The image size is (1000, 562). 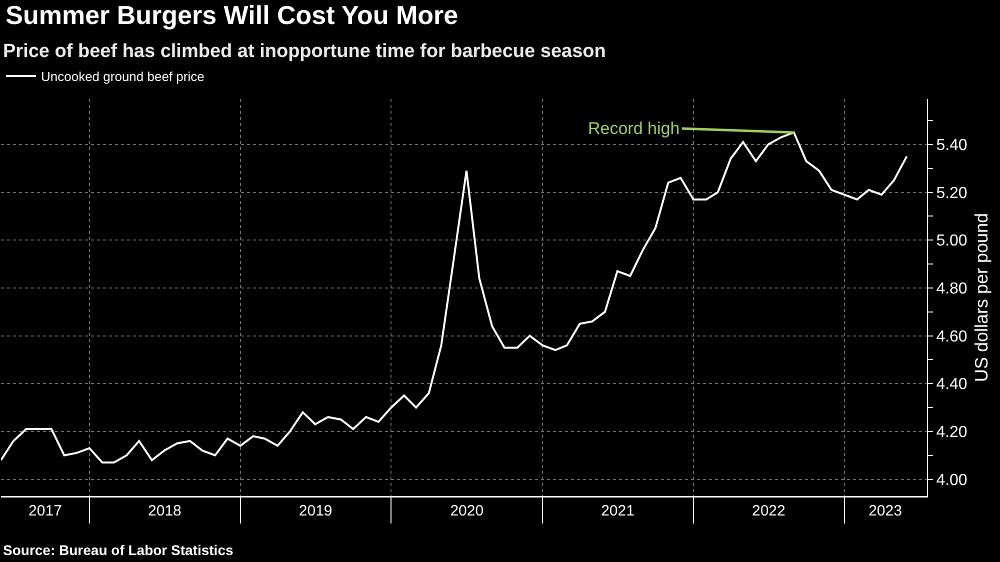 What do you see at coordinates (617, 511) in the screenshot?
I see `x-tick-label: 2021` at bounding box center [617, 511].